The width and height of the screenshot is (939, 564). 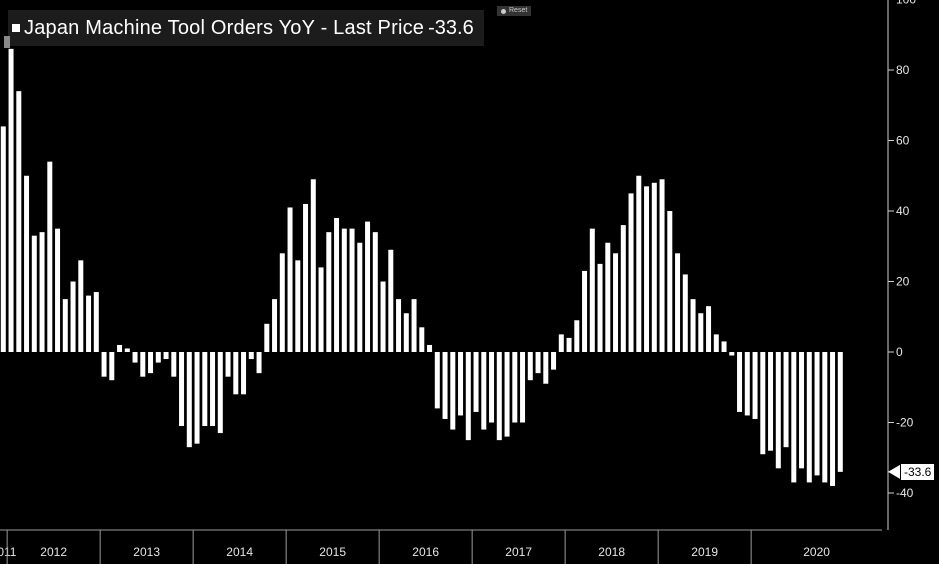 What do you see at coordinates (239, 552) in the screenshot?
I see `x-tick-label: 2014` at bounding box center [239, 552].